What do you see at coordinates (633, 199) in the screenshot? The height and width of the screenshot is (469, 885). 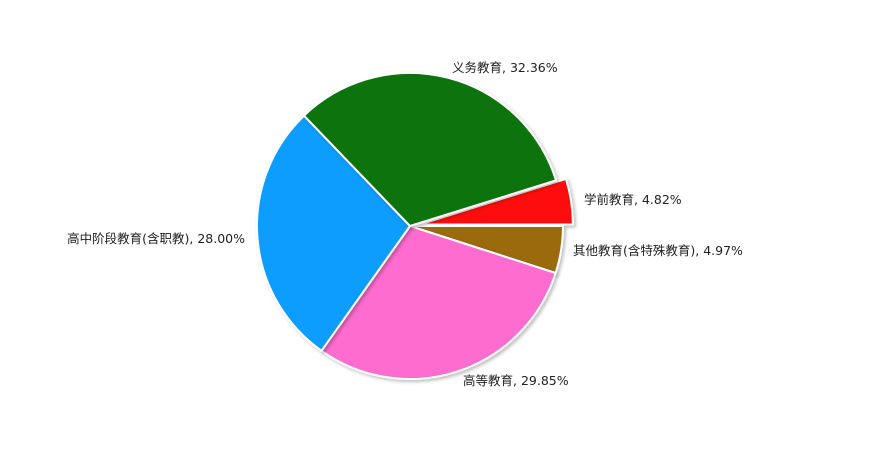 I see `slice-label-0: 学前教育, 4.82%` at bounding box center [633, 199].